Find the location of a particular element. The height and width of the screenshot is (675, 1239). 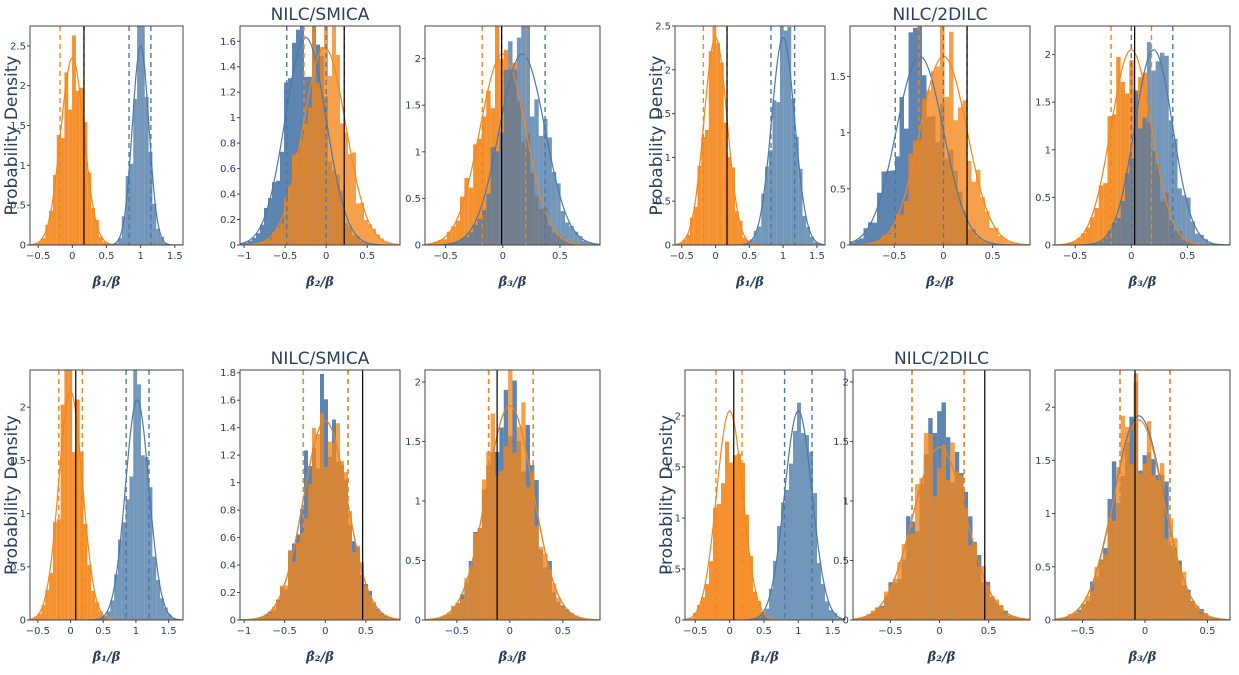

plot-area is located at coordinates (1142, 135).